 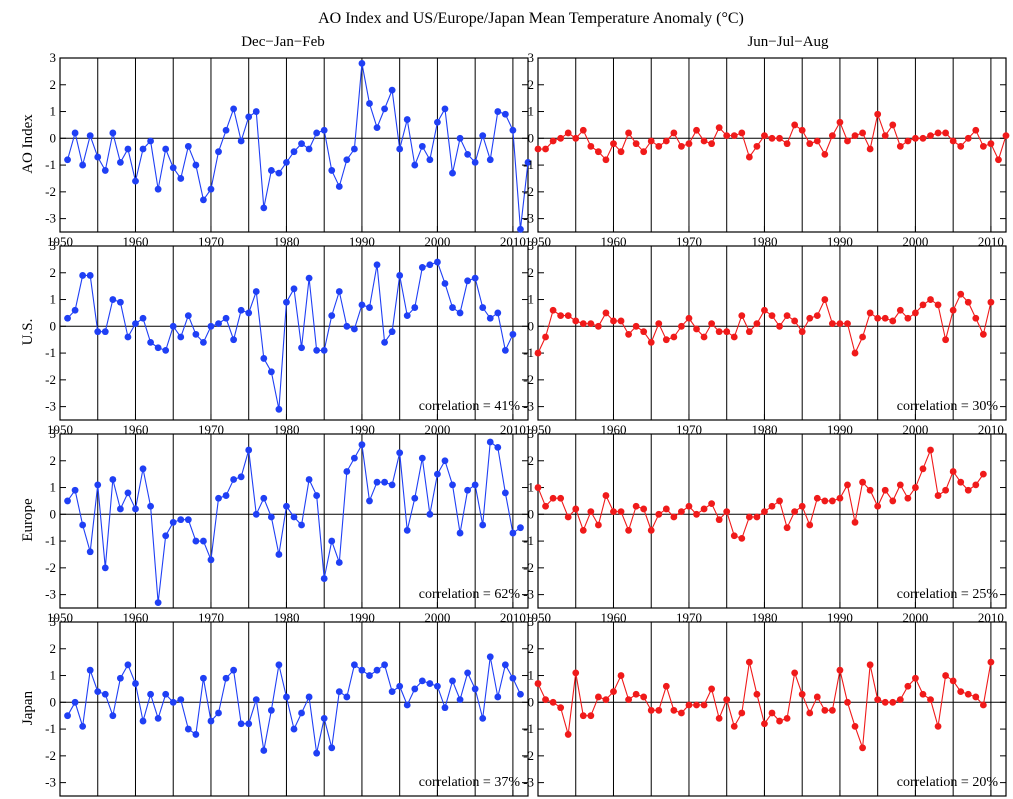 I want to click on x-tick-label: 1990, so click(x=840, y=429).